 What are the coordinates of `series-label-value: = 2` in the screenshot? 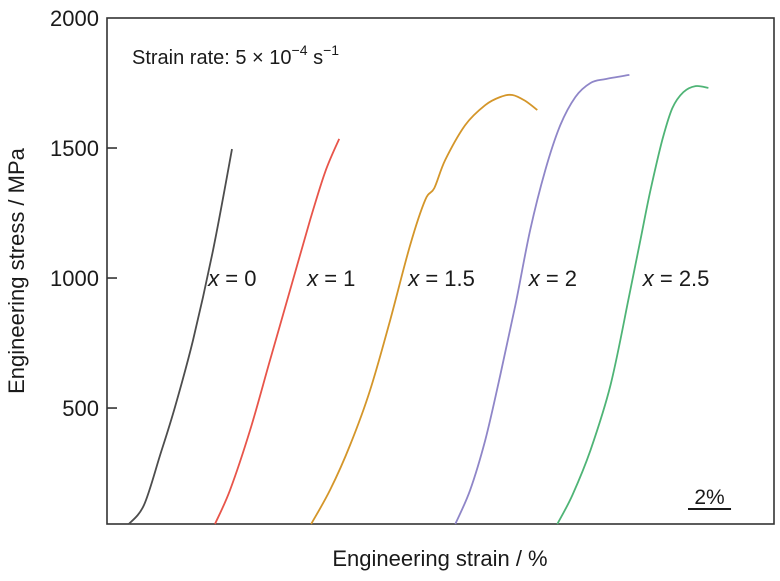 It's located at (558, 278).